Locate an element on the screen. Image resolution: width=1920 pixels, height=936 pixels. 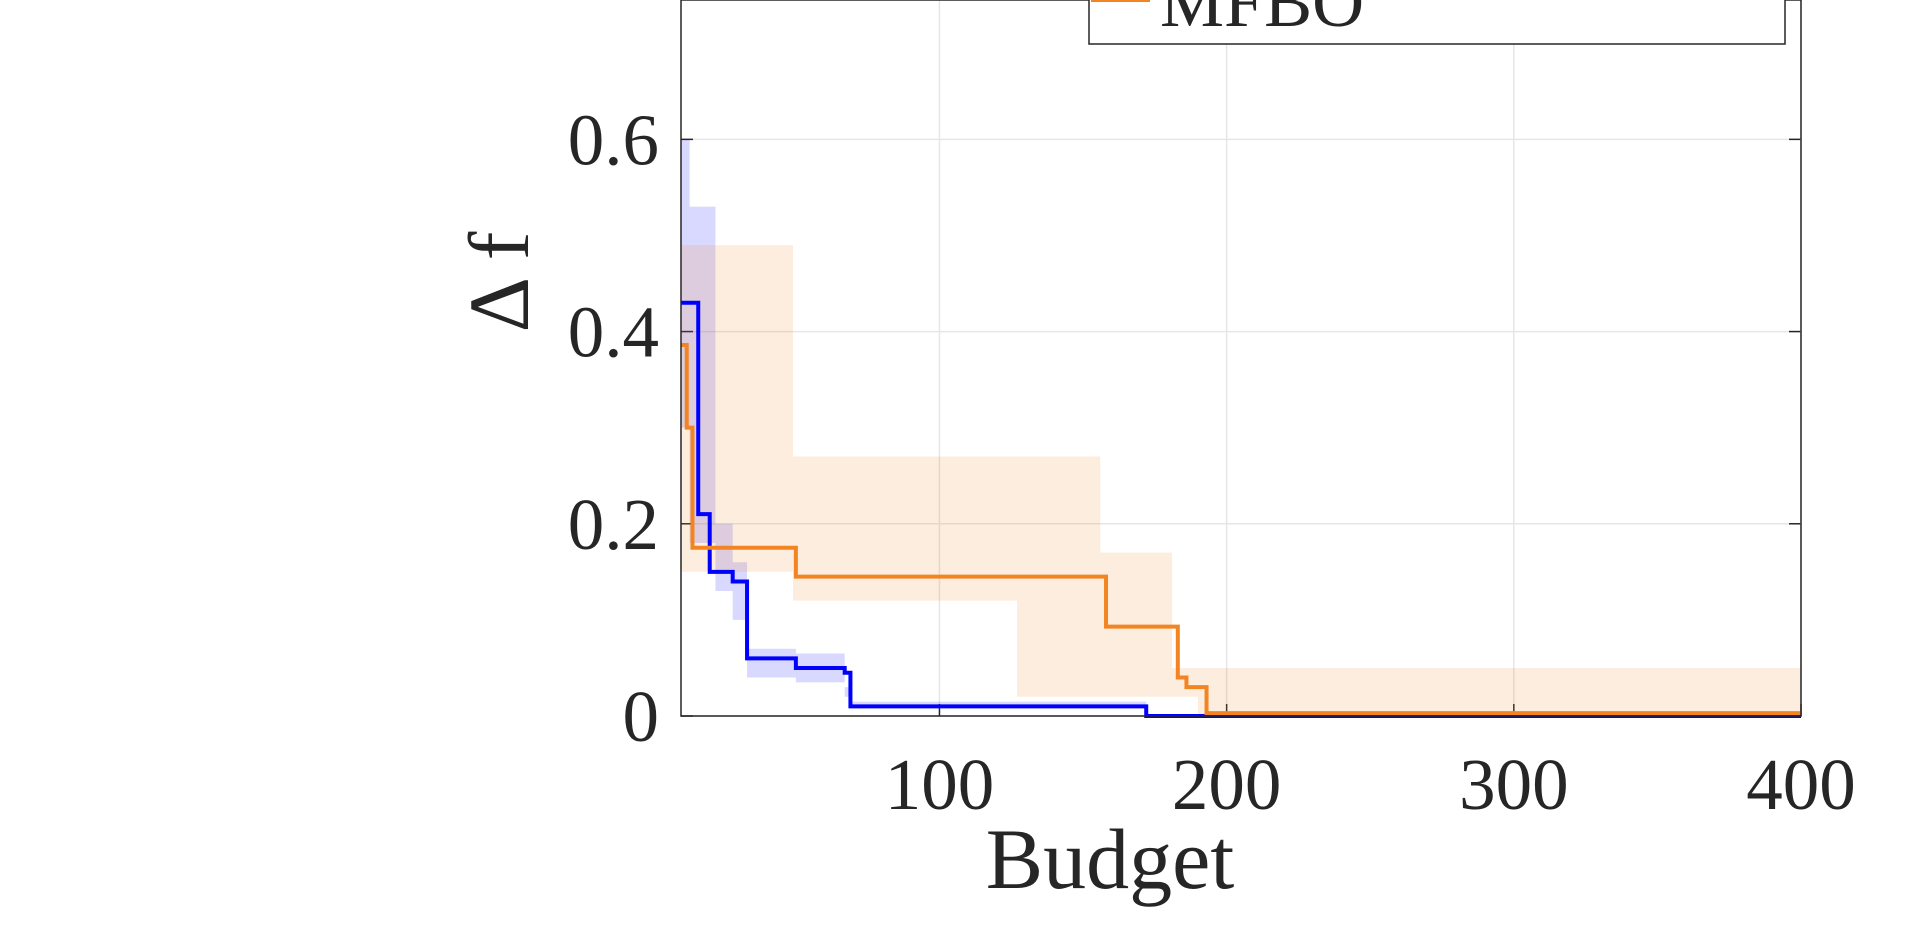
x-axis-label: Budget is located at coordinates (1110, 859).